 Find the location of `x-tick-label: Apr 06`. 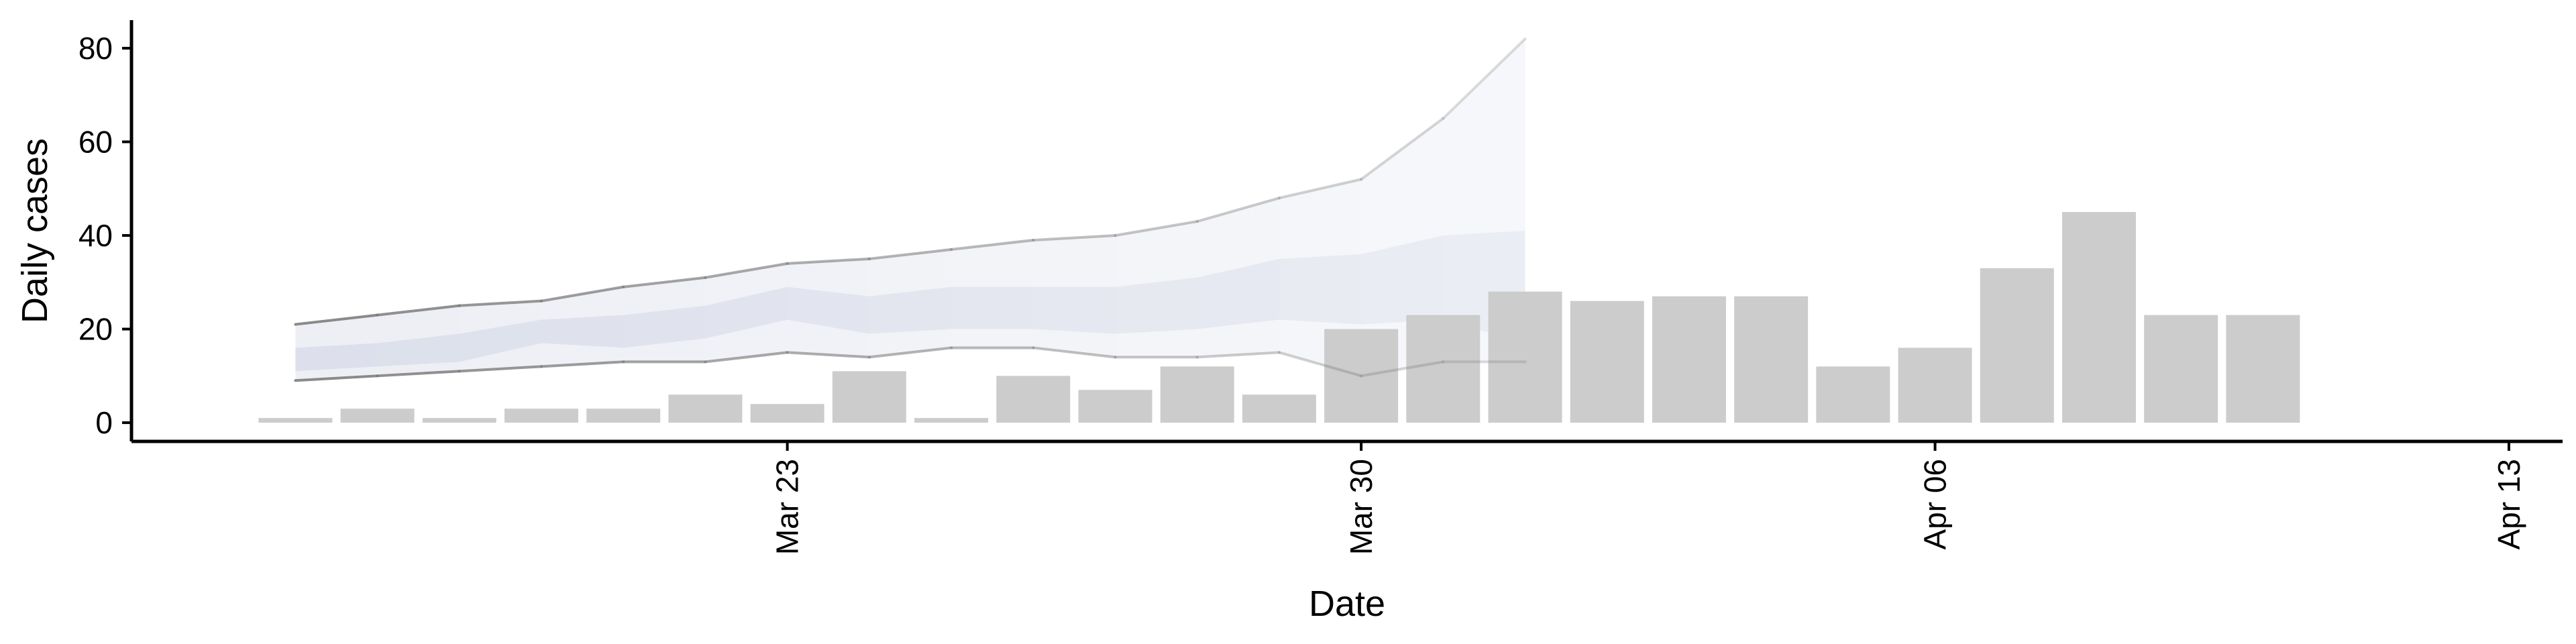

x-tick-label: Apr 06 is located at coordinates (1935, 504).